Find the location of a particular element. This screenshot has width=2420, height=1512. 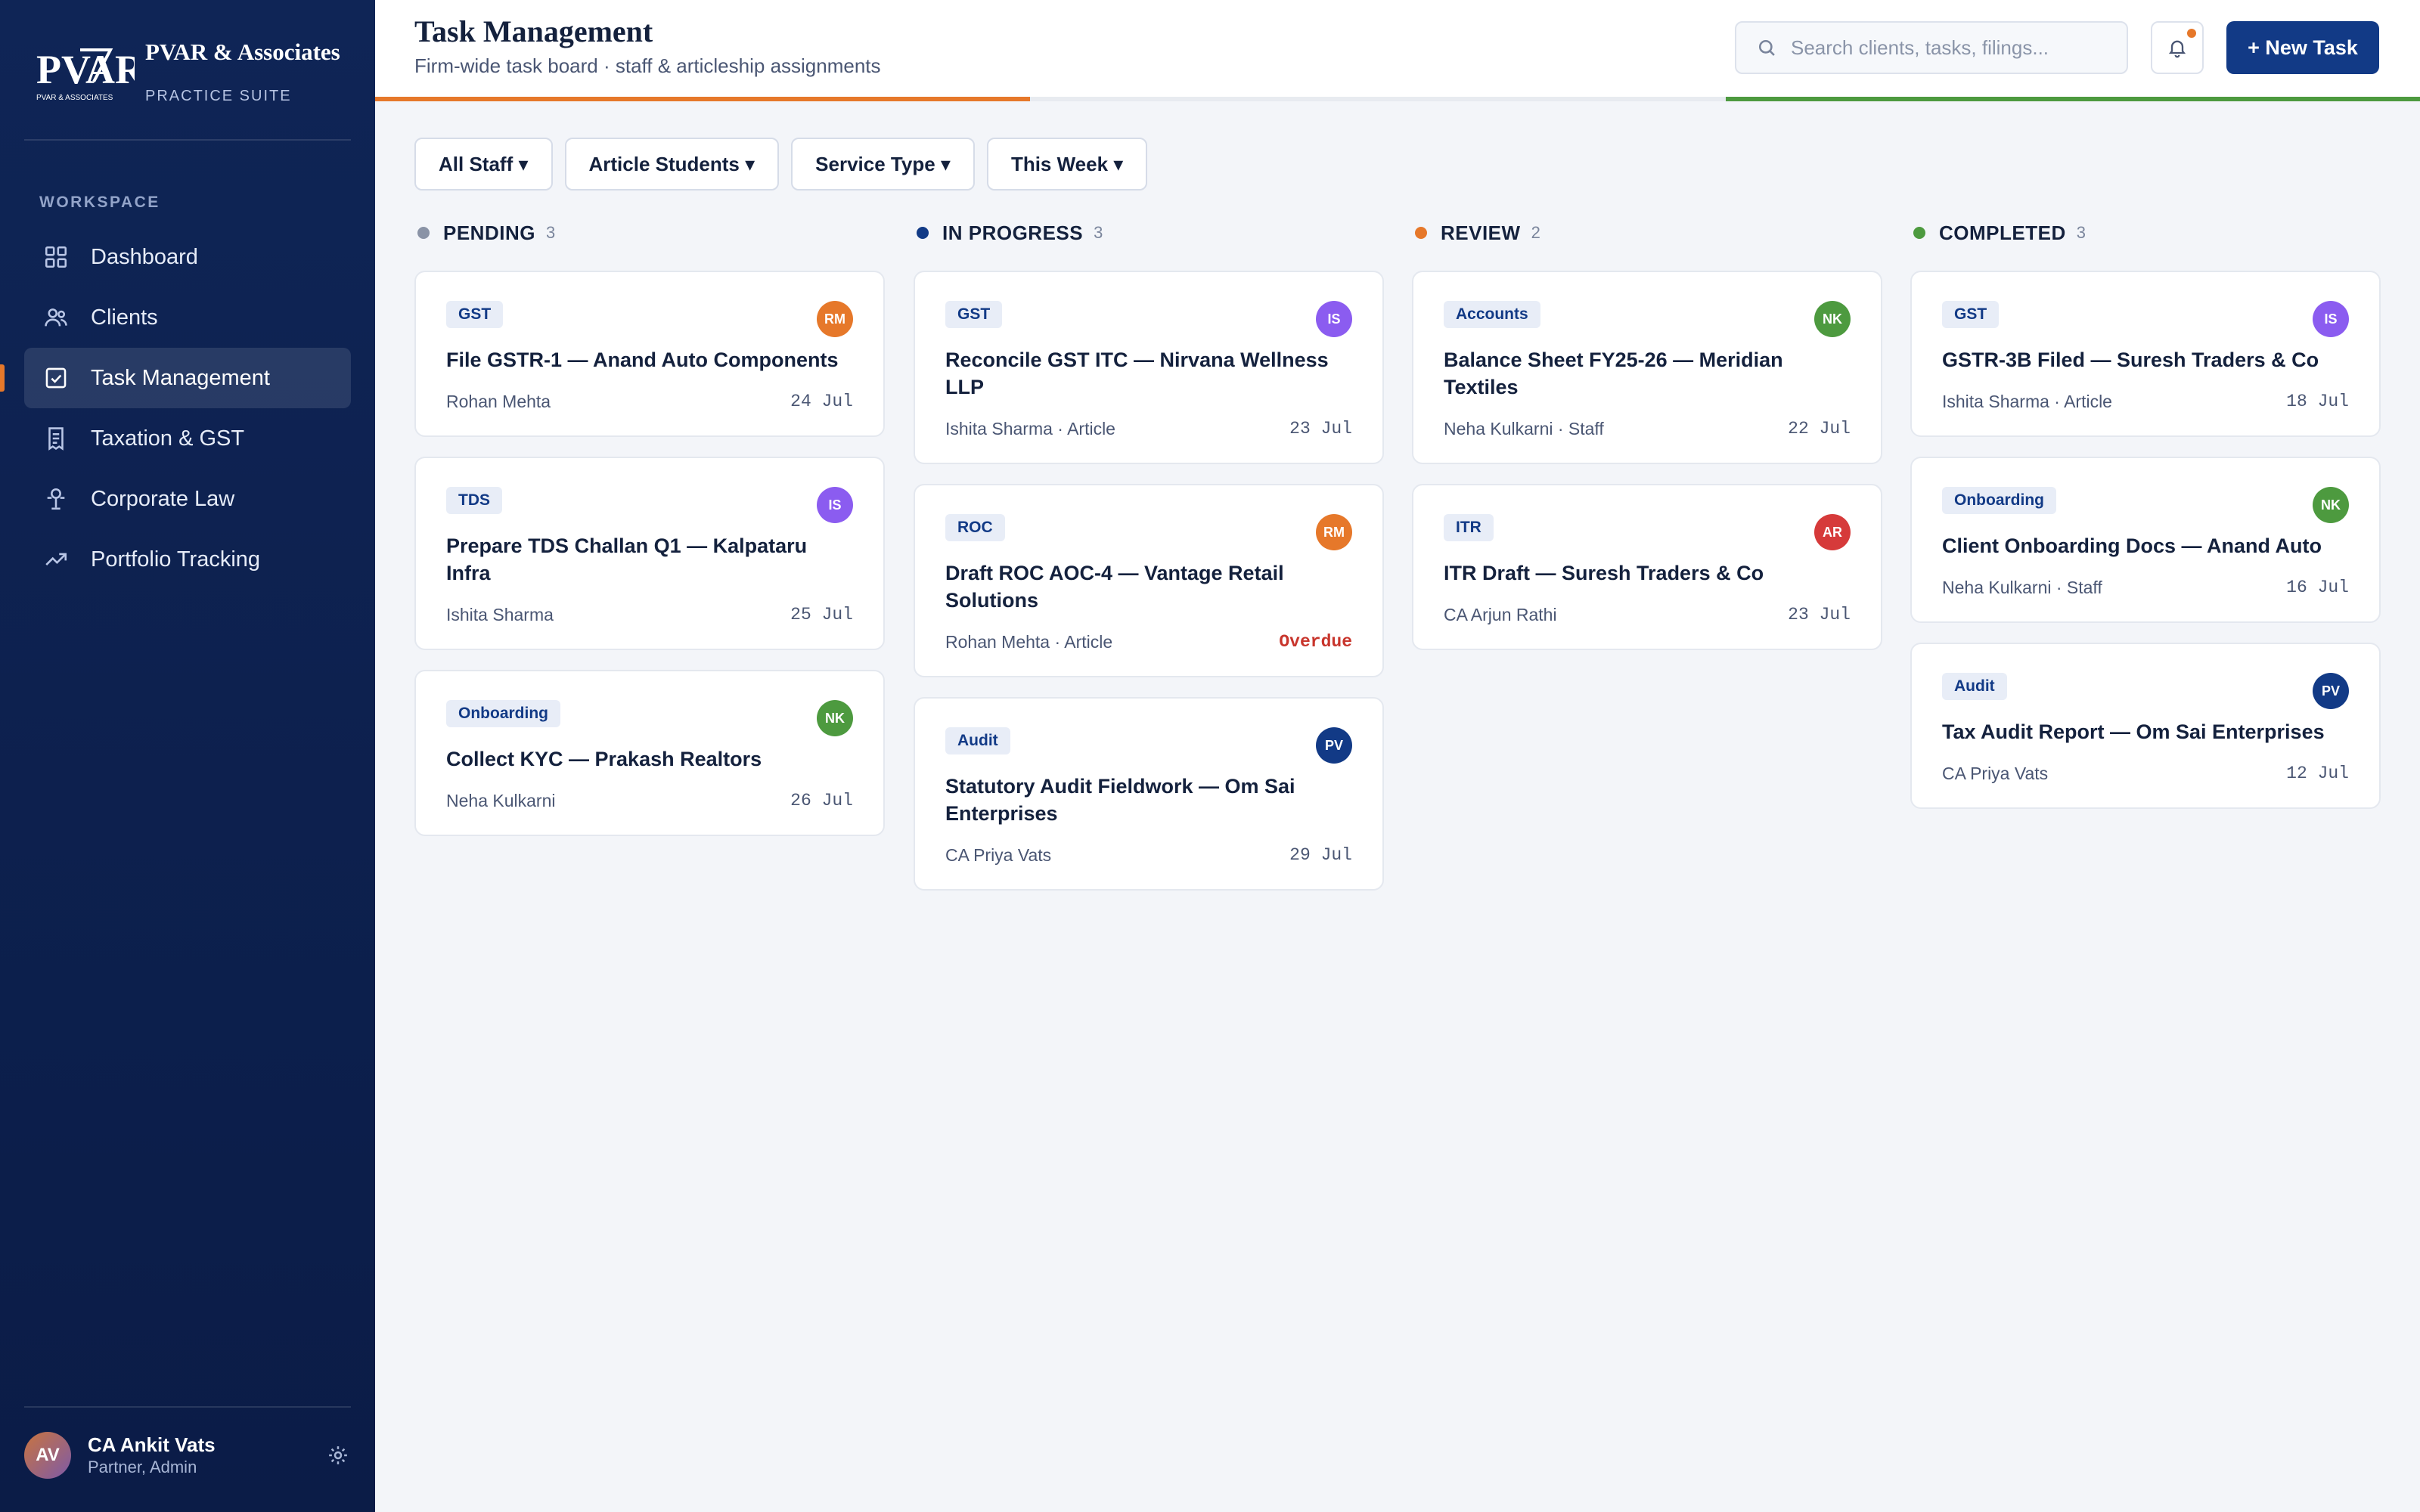

column-header: IN PROGRESS 3 is located at coordinates (1149, 233).